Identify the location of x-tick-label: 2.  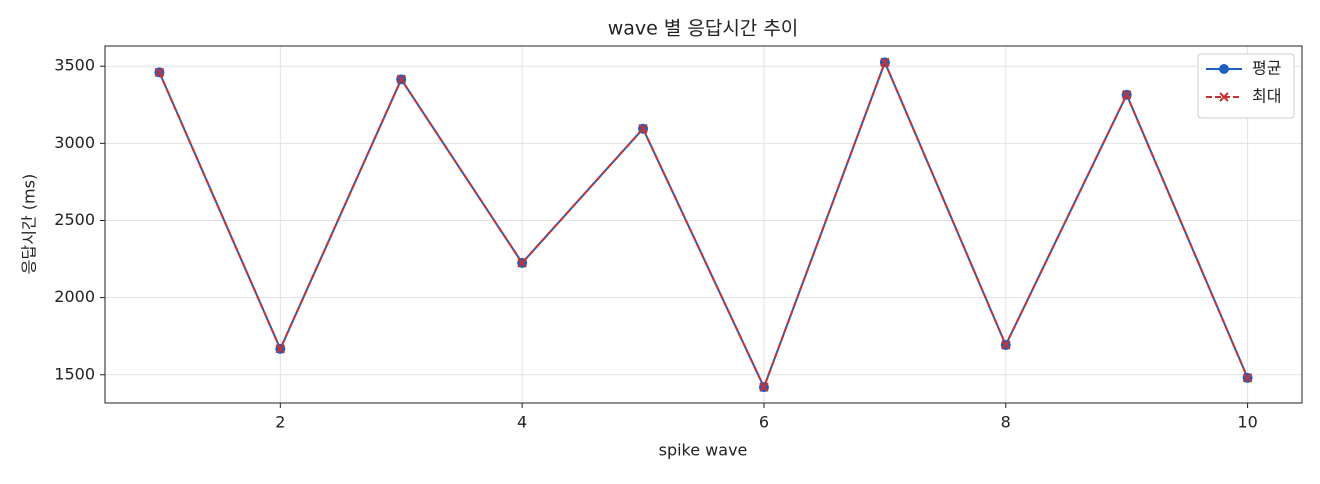
(280, 422).